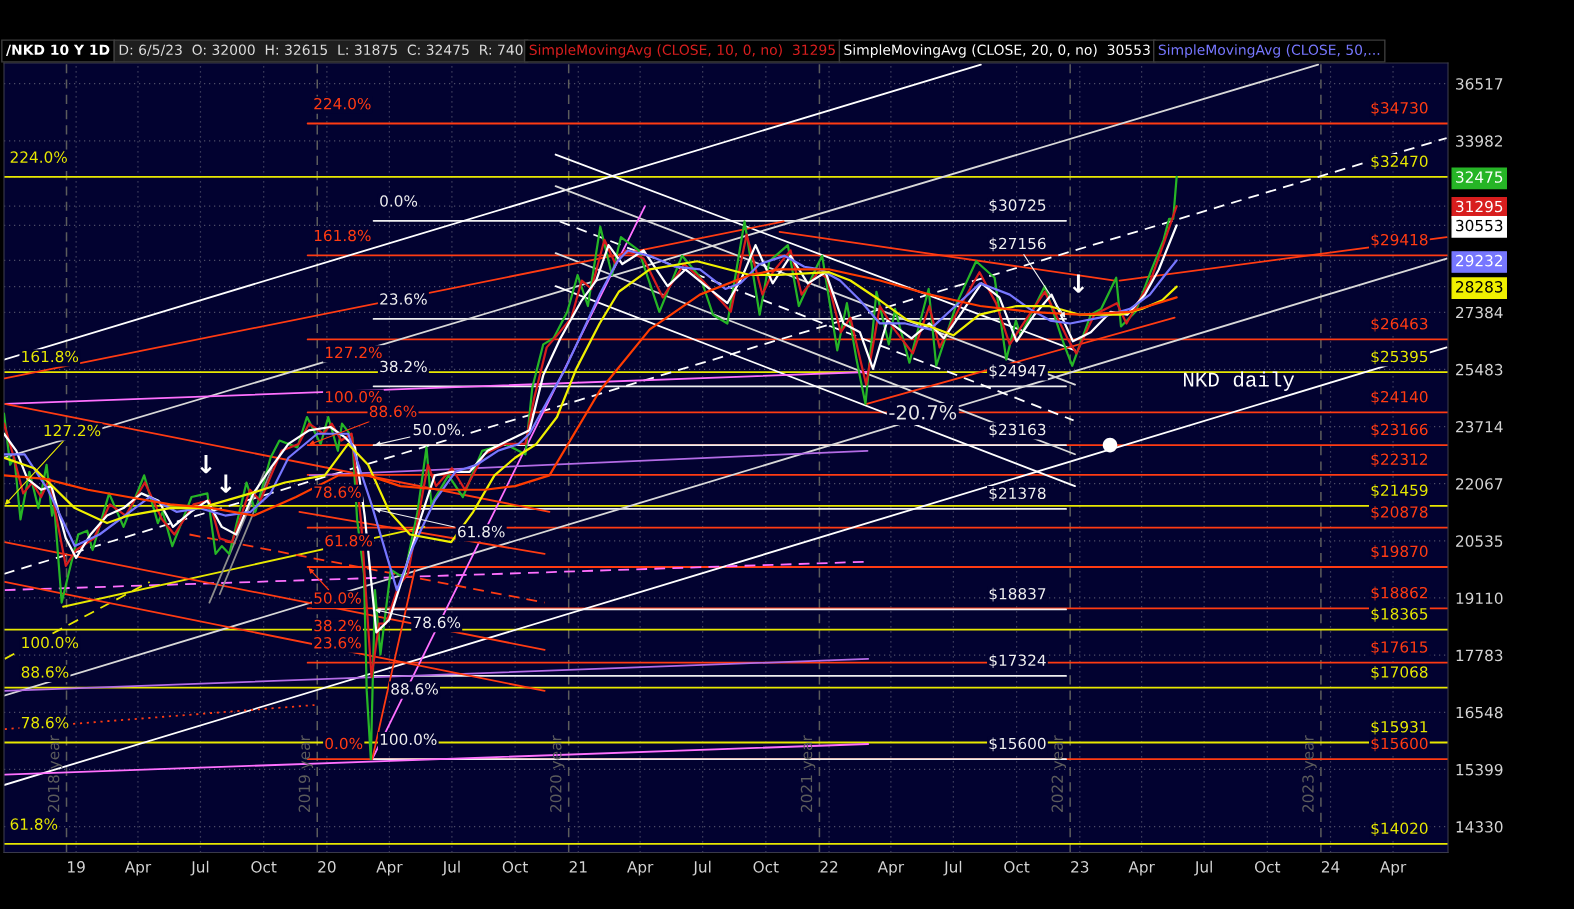 The image size is (1574, 909). Describe the element at coordinates (1479, 225) in the screenshot. I see `y-tick-label: 30553` at that location.